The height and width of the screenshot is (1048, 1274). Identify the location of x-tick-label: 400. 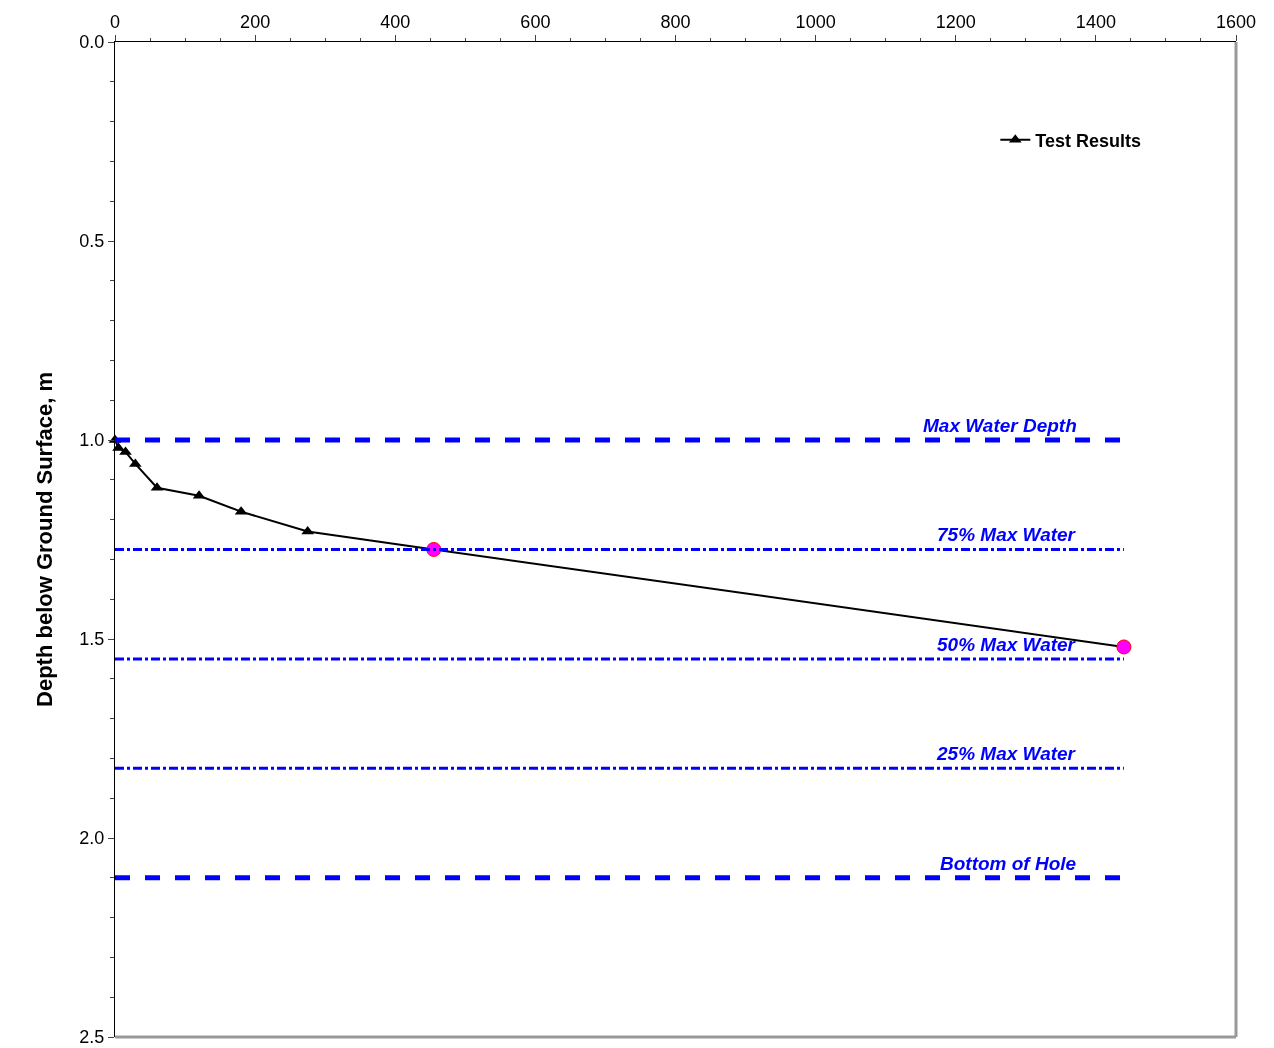
(395, 21).